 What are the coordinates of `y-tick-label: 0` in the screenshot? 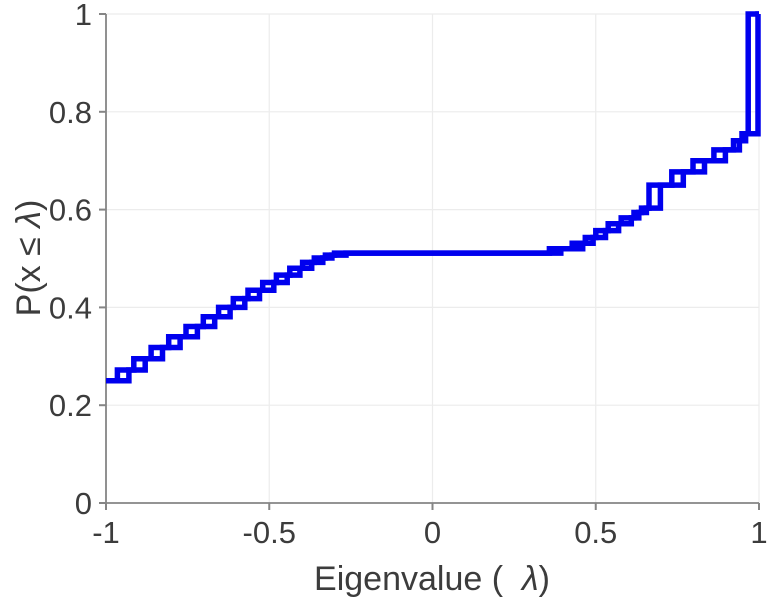 It's located at (83, 503).